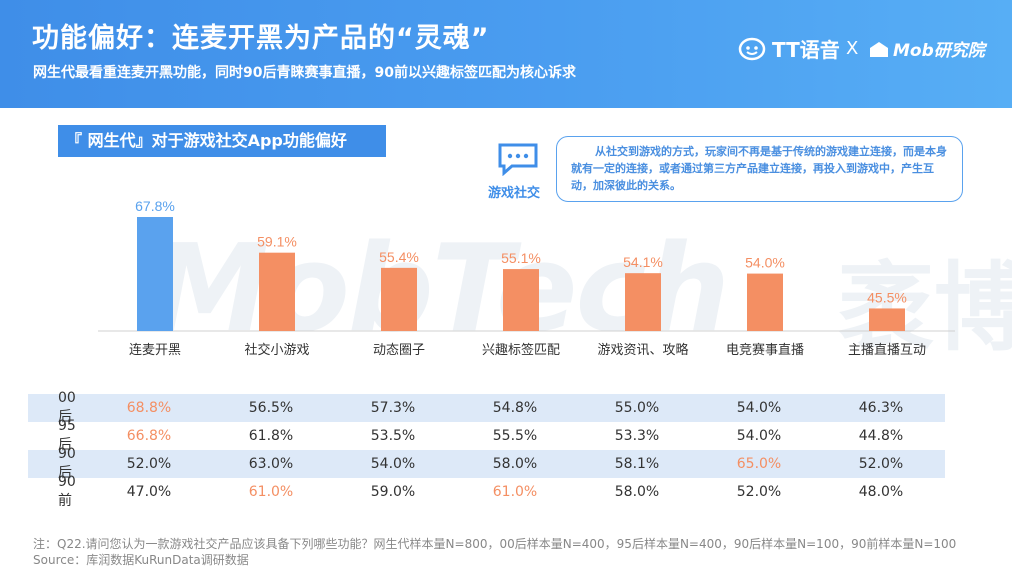 The height and width of the screenshot is (573, 1012). I want to click on table-cell: 54.8%, so click(515, 408).